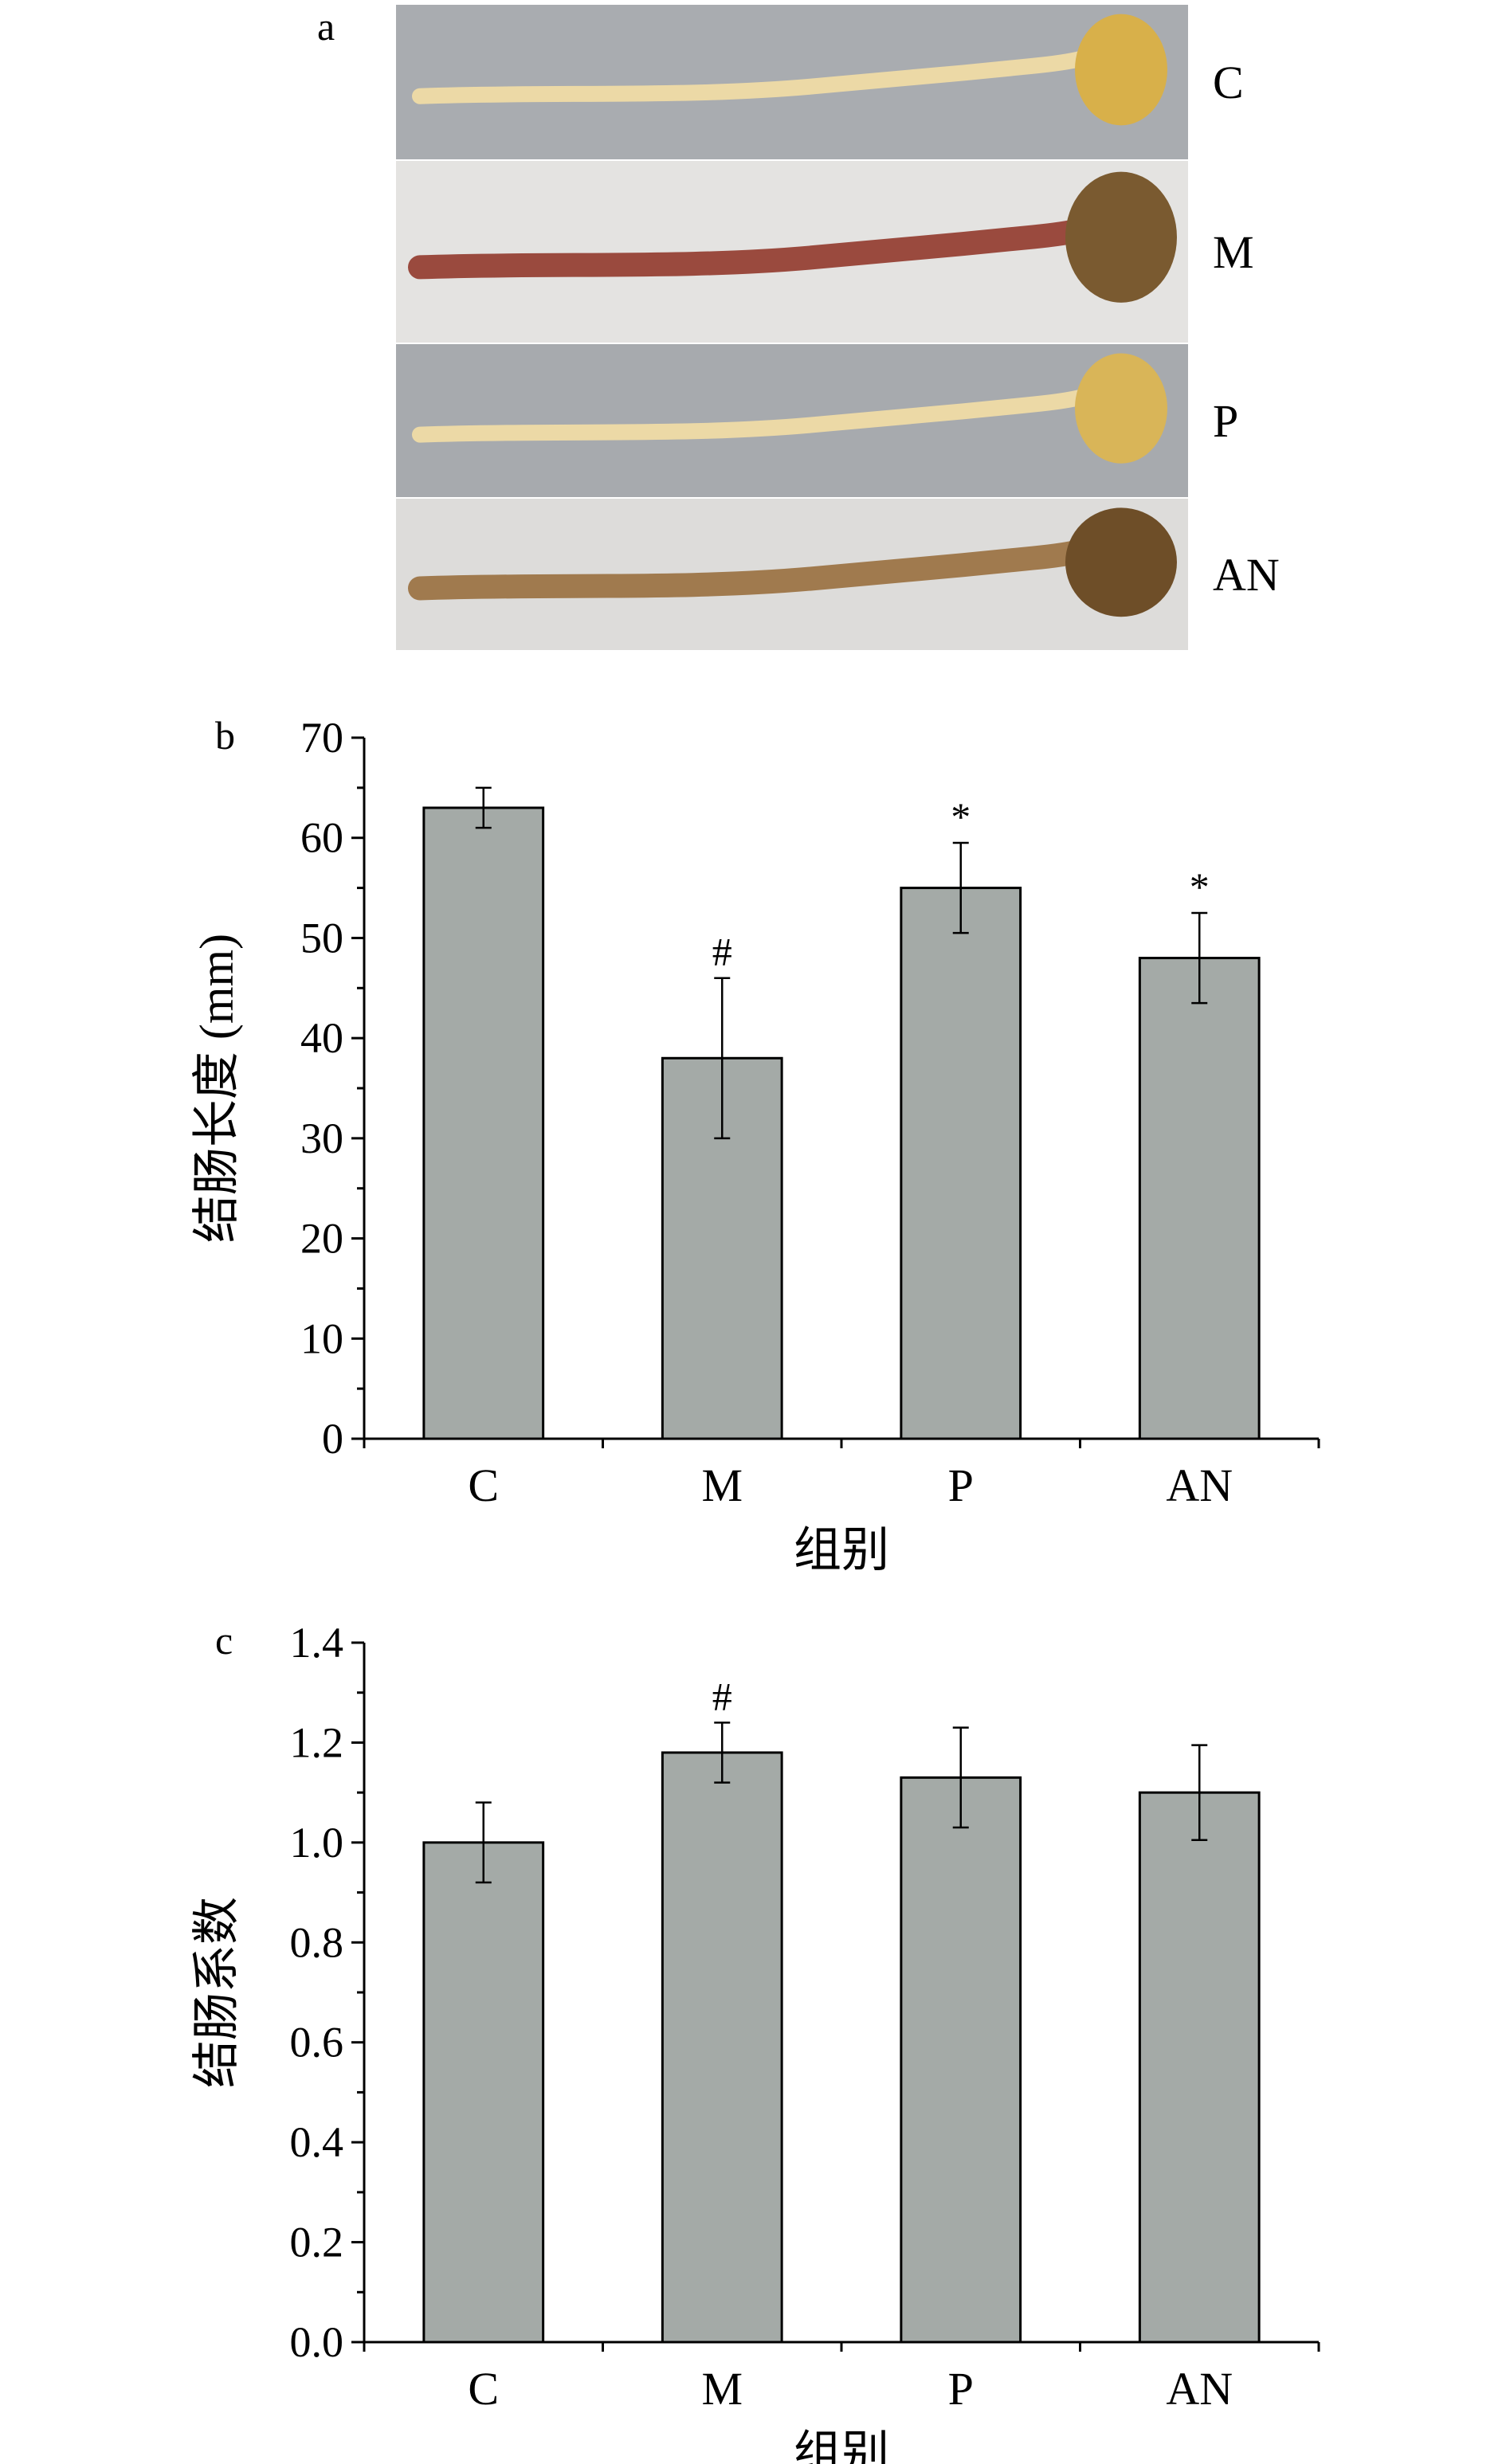 Image resolution: width=1506 pixels, height=2464 pixels. I want to click on colon-photo-m, so click(792, 252).